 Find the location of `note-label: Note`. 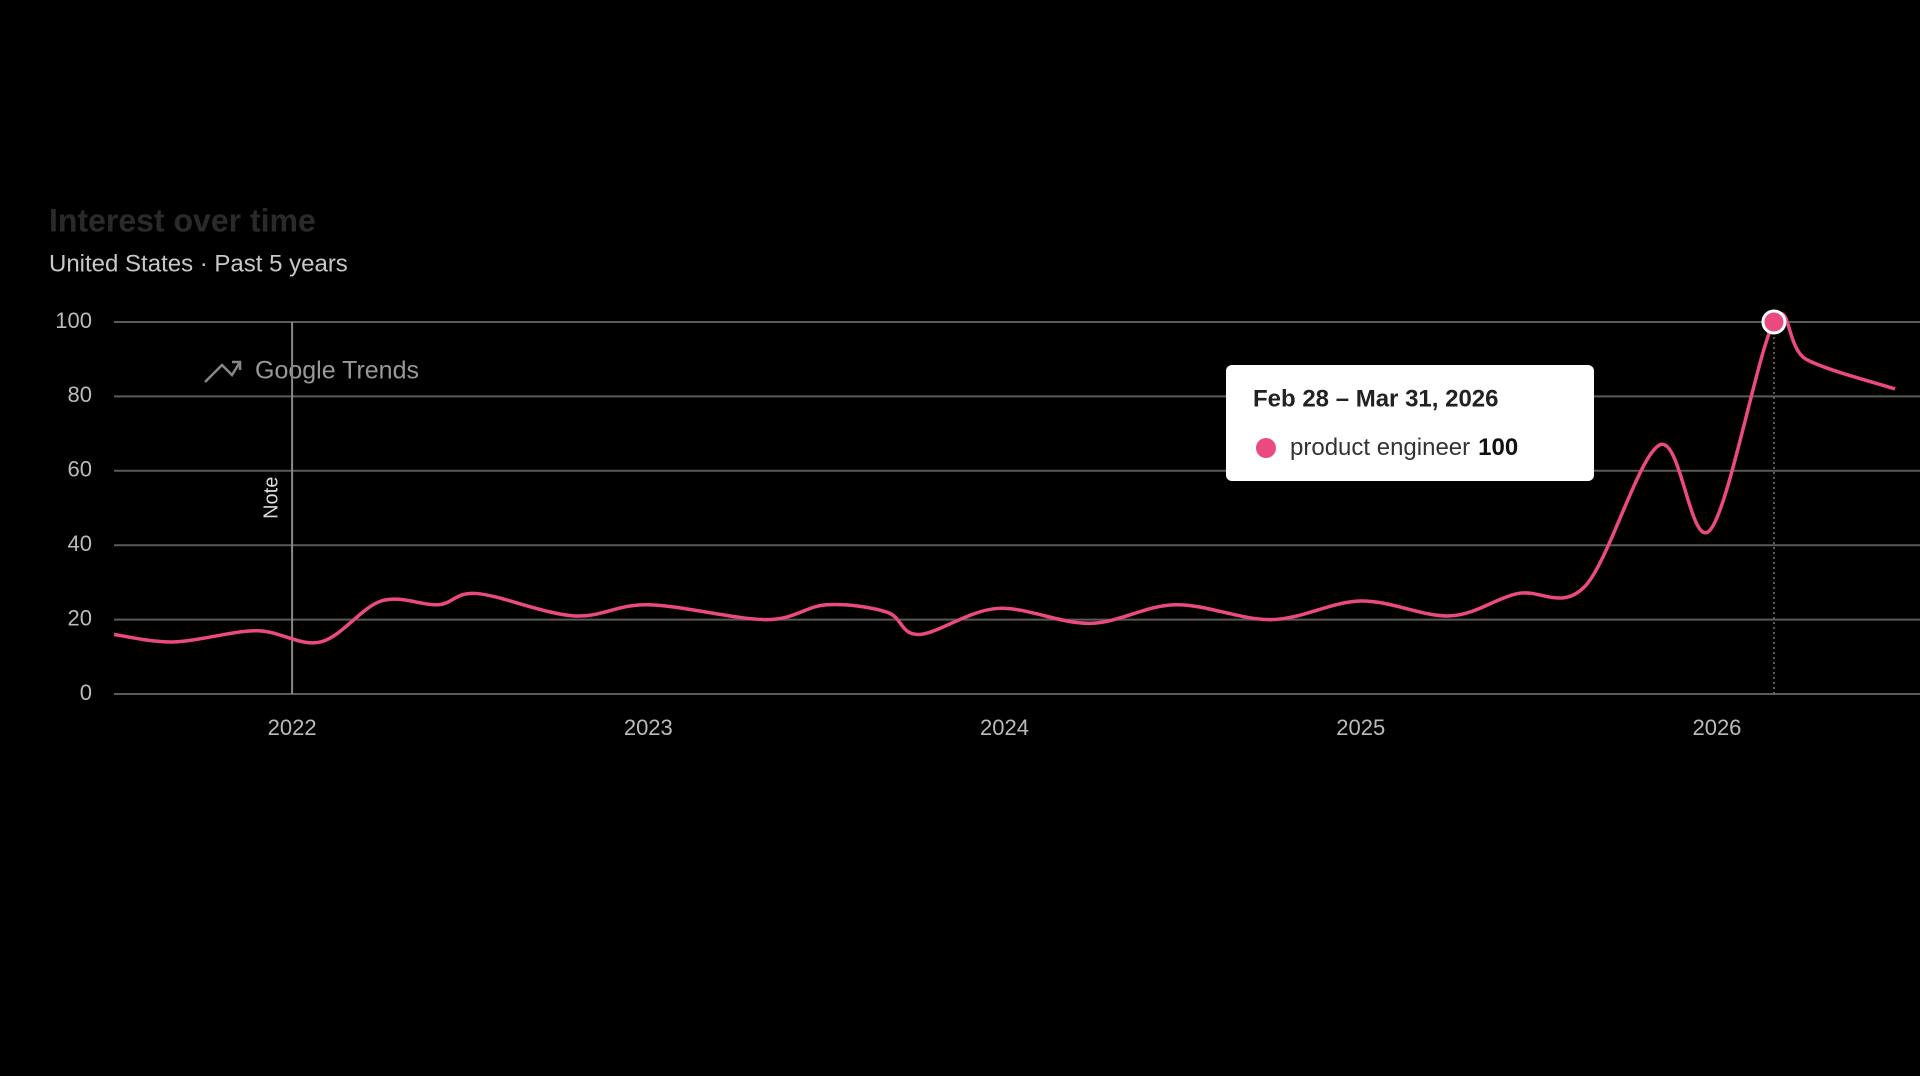

note-label: Note is located at coordinates (271, 498).